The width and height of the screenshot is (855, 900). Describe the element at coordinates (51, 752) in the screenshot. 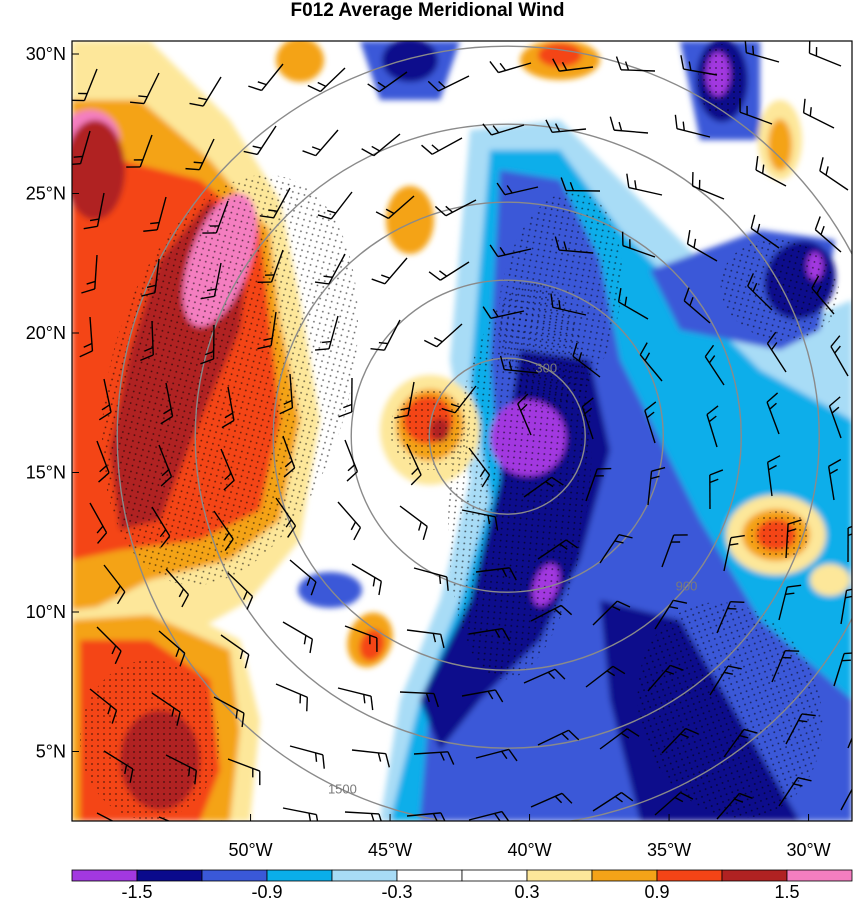

I see `lat-tick-label: 5°N` at that location.